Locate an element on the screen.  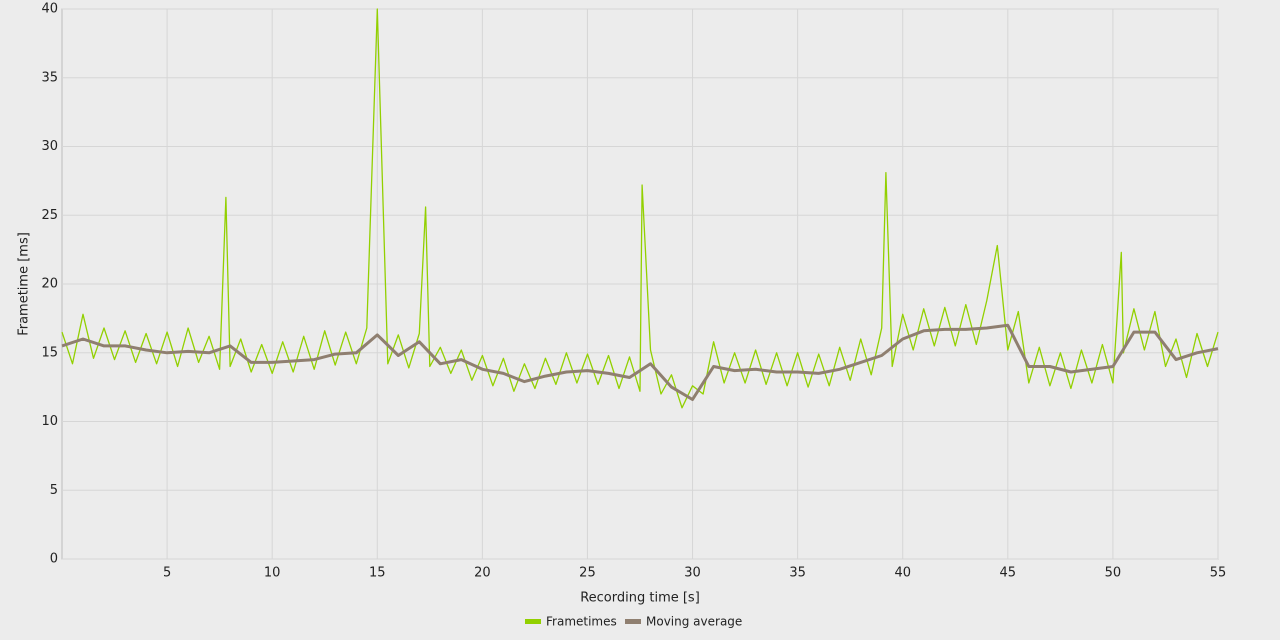
x-tick-label: 45 is located at coordinates (1008, 573).